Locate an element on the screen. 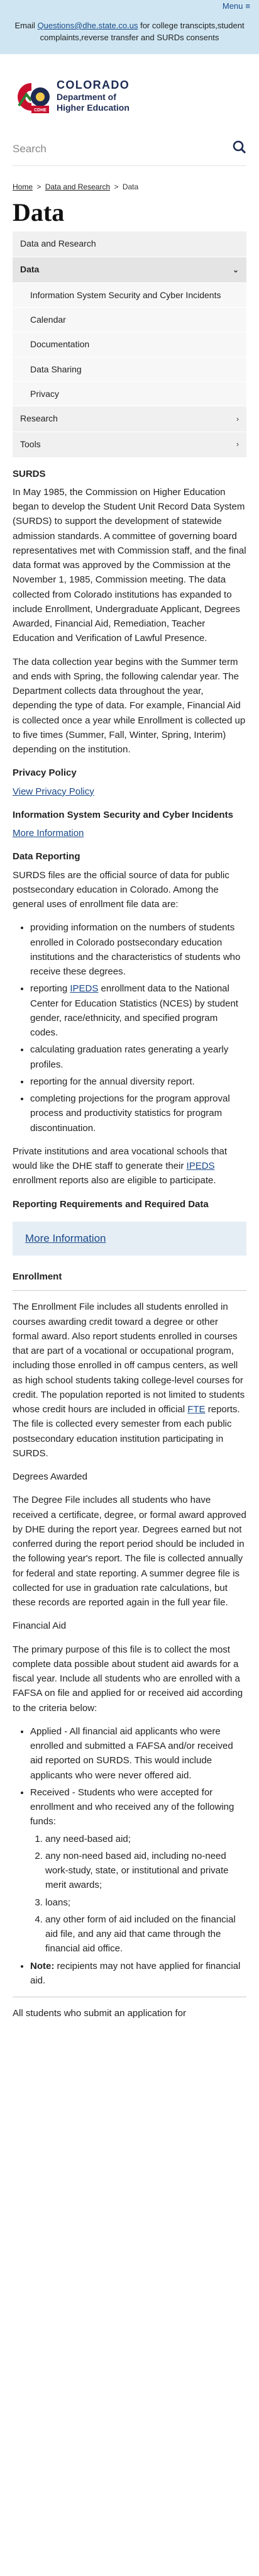  svg-text: CDHE is located at coordinates (41, 110).